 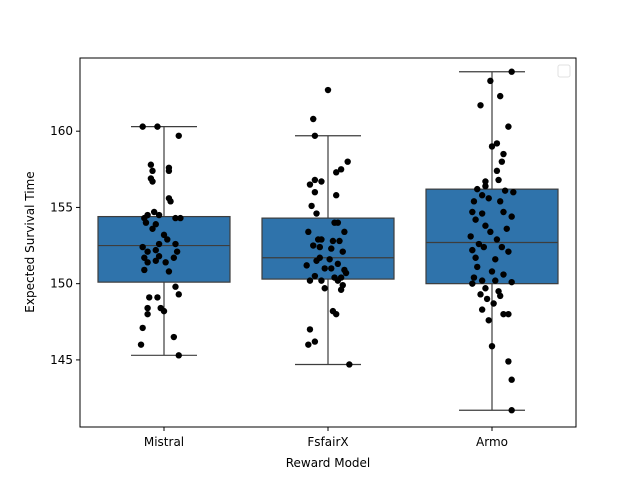 What do you see at coordinates (564, 71) in the screenshot?
I see `legend-box` at bounding box center [564, 71].